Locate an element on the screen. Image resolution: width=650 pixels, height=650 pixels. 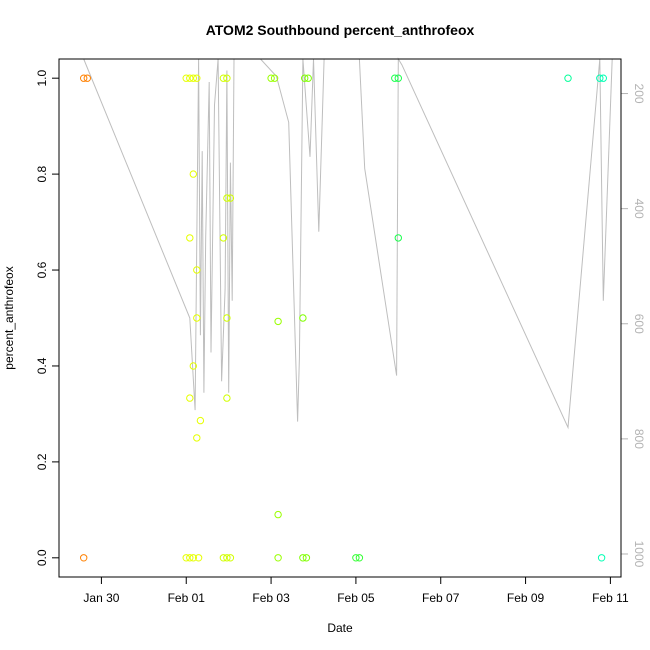
y-tick-label: 0.6 is located at coordinates (42, 269).